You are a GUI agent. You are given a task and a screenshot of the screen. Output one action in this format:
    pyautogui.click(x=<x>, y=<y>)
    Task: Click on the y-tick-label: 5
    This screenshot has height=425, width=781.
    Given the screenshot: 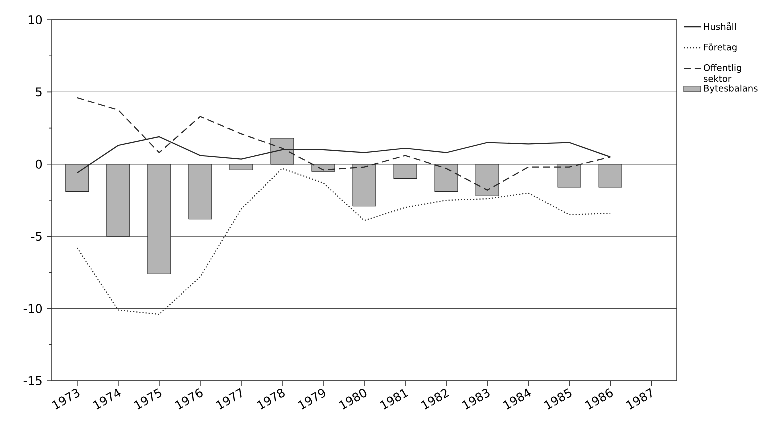 What is the action you would take?
    pyautogui.click(x=39, y=92)
    